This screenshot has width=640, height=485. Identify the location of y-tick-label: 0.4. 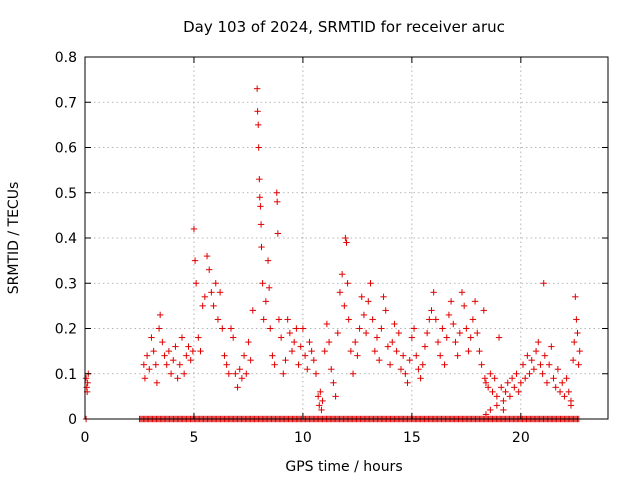
(66, 239).